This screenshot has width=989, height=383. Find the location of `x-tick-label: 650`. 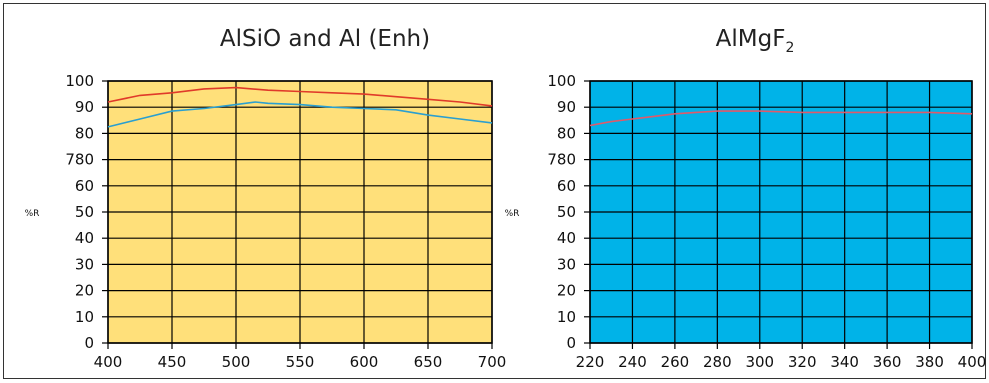

x-tick-label: 650 is located at coordinates (428, 362).